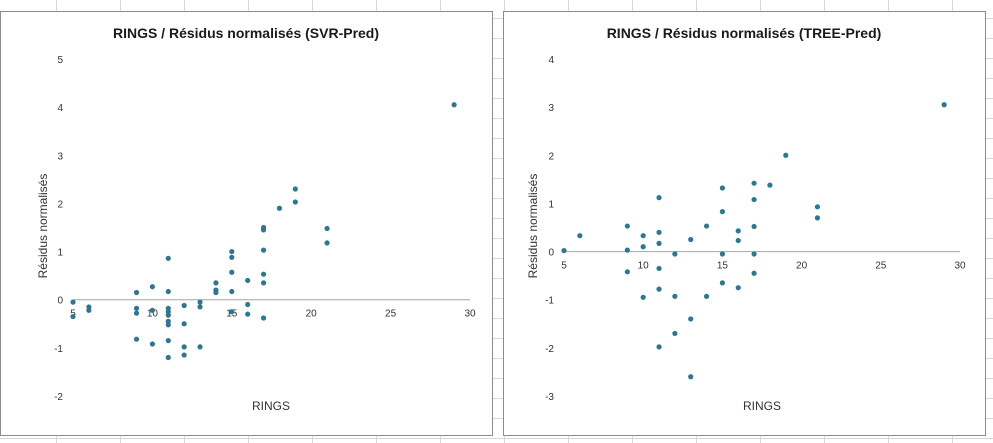 The height and width of the screenshot is (443, 993). Describe the element at coordinates (271, 406) in the screenshot. I see `x-axis-label: RINGS` at that location.